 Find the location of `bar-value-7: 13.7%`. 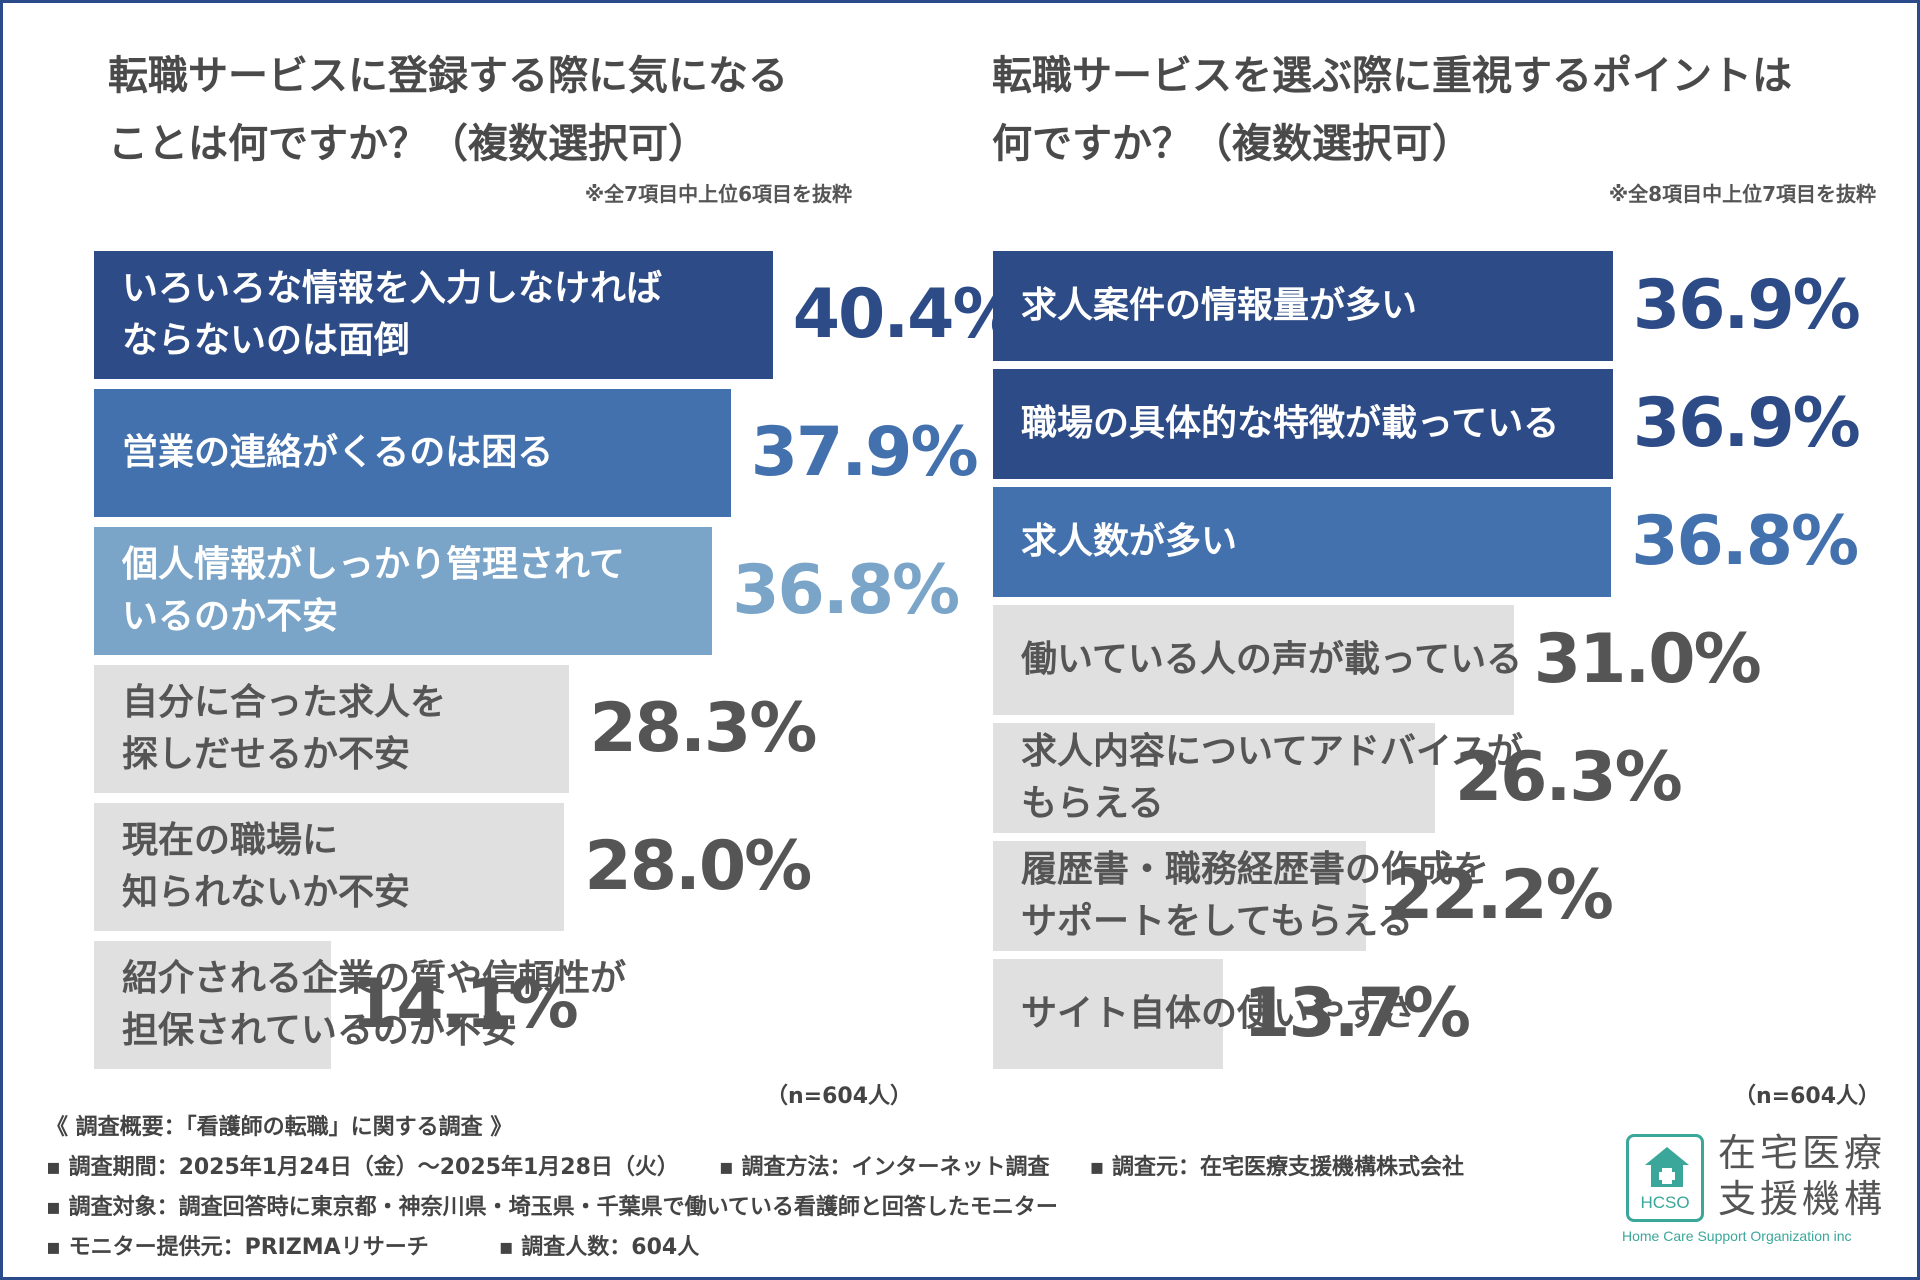

bar-value-7: 13.7% is located at coordinates (1357, 1013).